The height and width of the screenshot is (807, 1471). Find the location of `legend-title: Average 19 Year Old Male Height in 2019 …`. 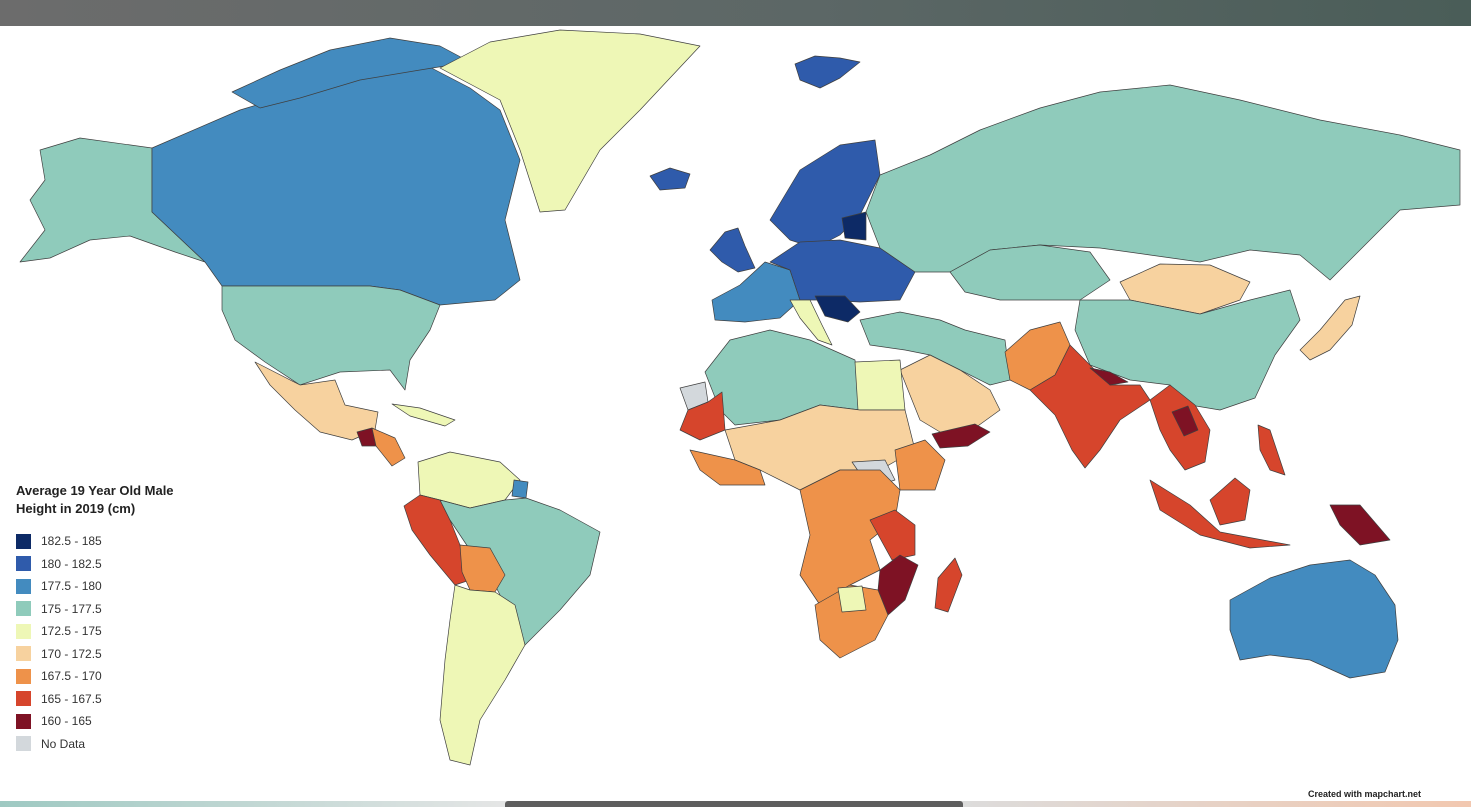

legend-title: Average 19 Year Old Male Height in 2019 … is located at coordinates (95, 499).